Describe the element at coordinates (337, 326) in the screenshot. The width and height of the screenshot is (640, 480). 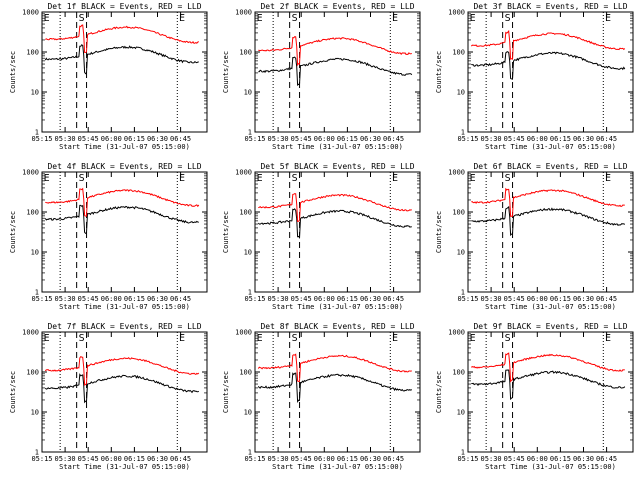
I see `panel-title: Det 8f BLACK = Events, RED = LLD` at that location.